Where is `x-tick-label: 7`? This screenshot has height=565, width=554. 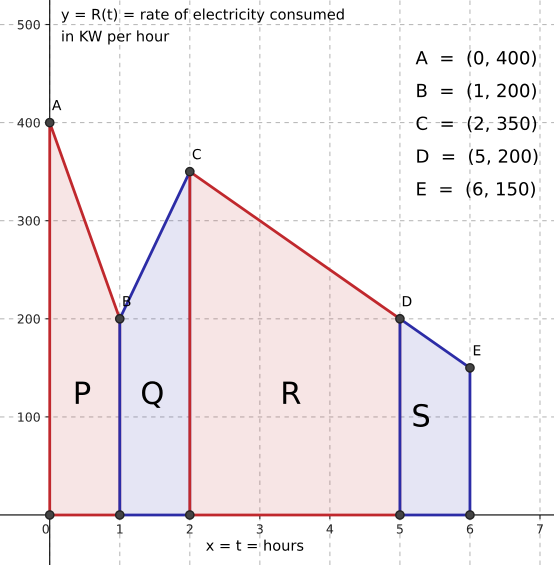 x-tick-label: 7 is located at coordinates (540, 529).